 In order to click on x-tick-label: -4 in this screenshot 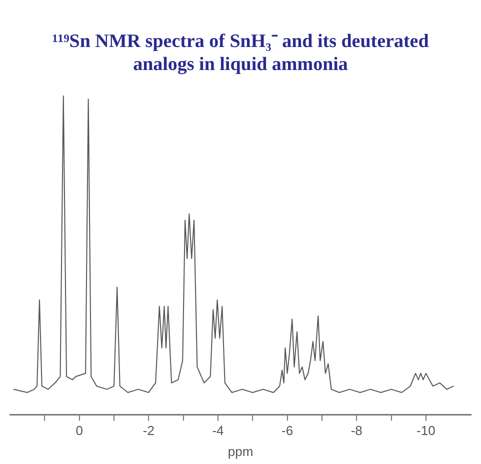, I will do `click(218, 430)`.